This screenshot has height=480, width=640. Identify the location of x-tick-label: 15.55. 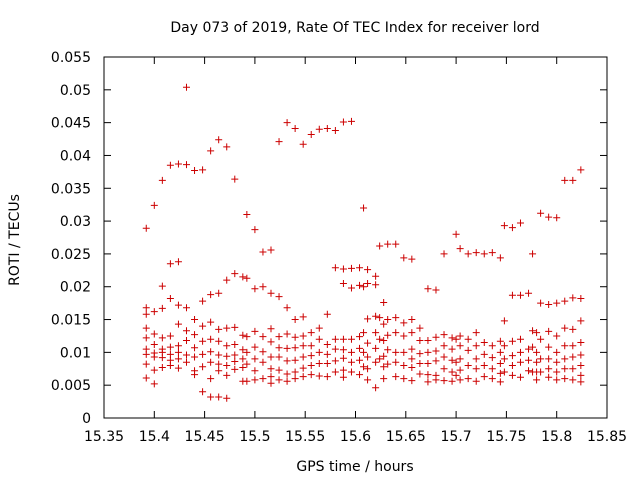
(305, 437).